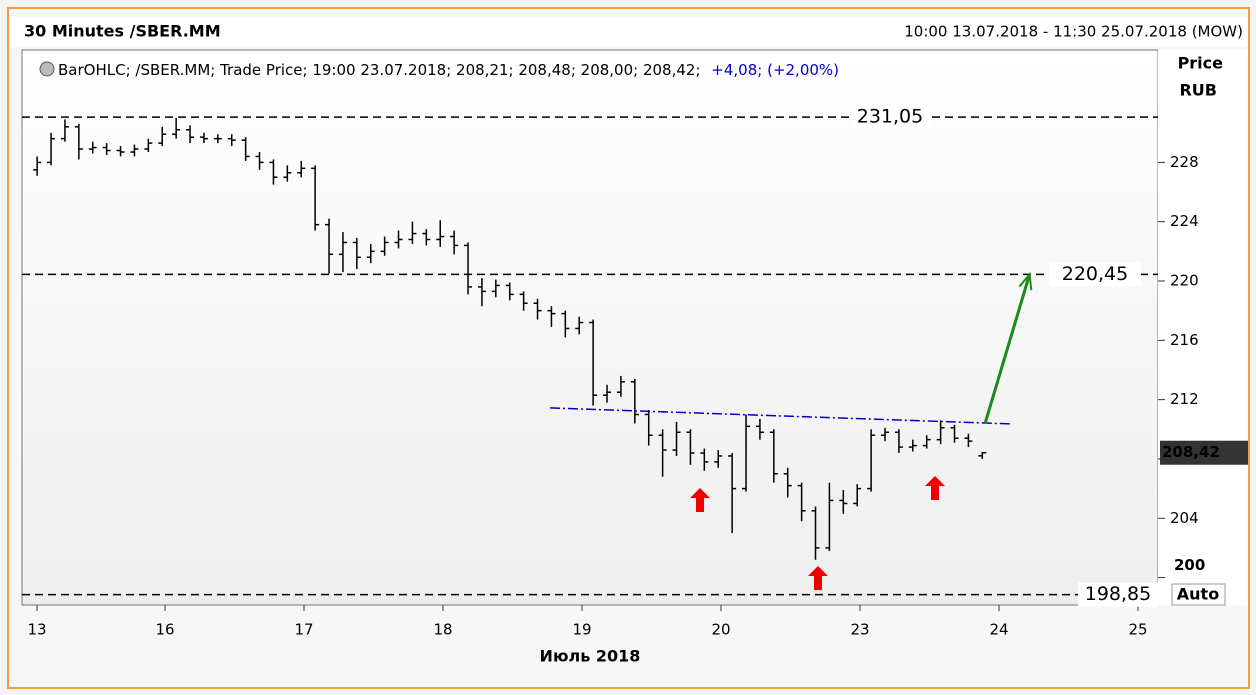 This screenshot has width=1256, height=695. I want to click on level-label: 220,45, so click(1095, 274).